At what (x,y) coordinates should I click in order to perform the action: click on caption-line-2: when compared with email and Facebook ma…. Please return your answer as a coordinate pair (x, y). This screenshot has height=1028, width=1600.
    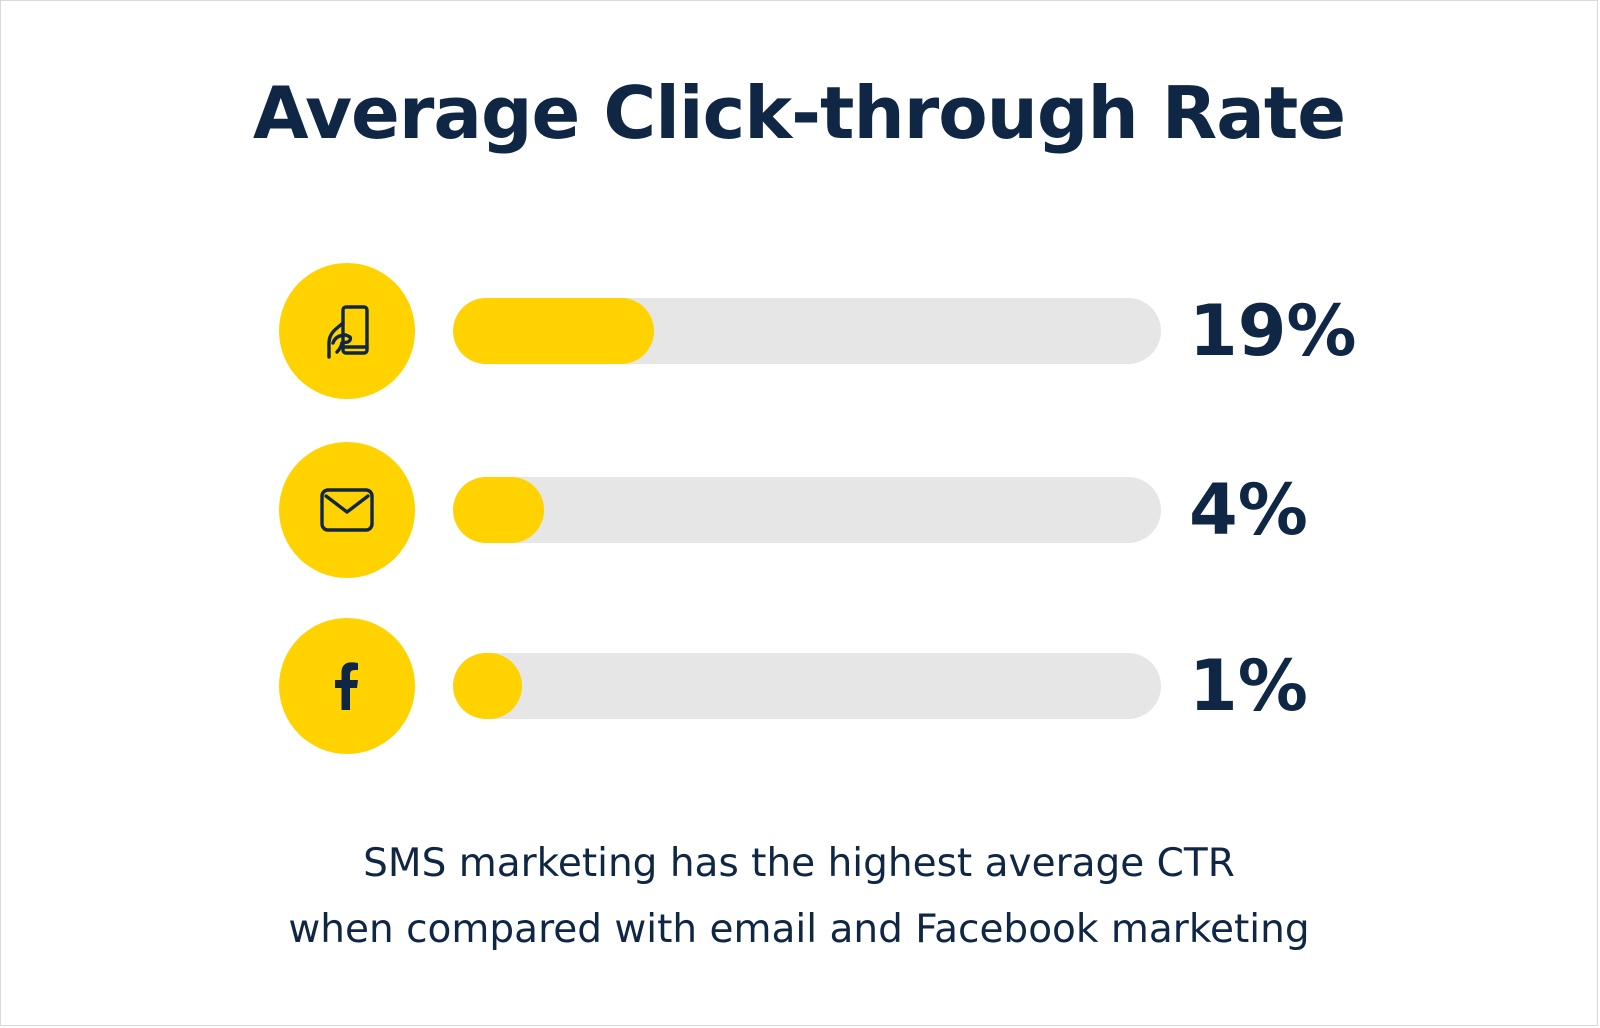
    Looking at the image, I should click on (799, 929).